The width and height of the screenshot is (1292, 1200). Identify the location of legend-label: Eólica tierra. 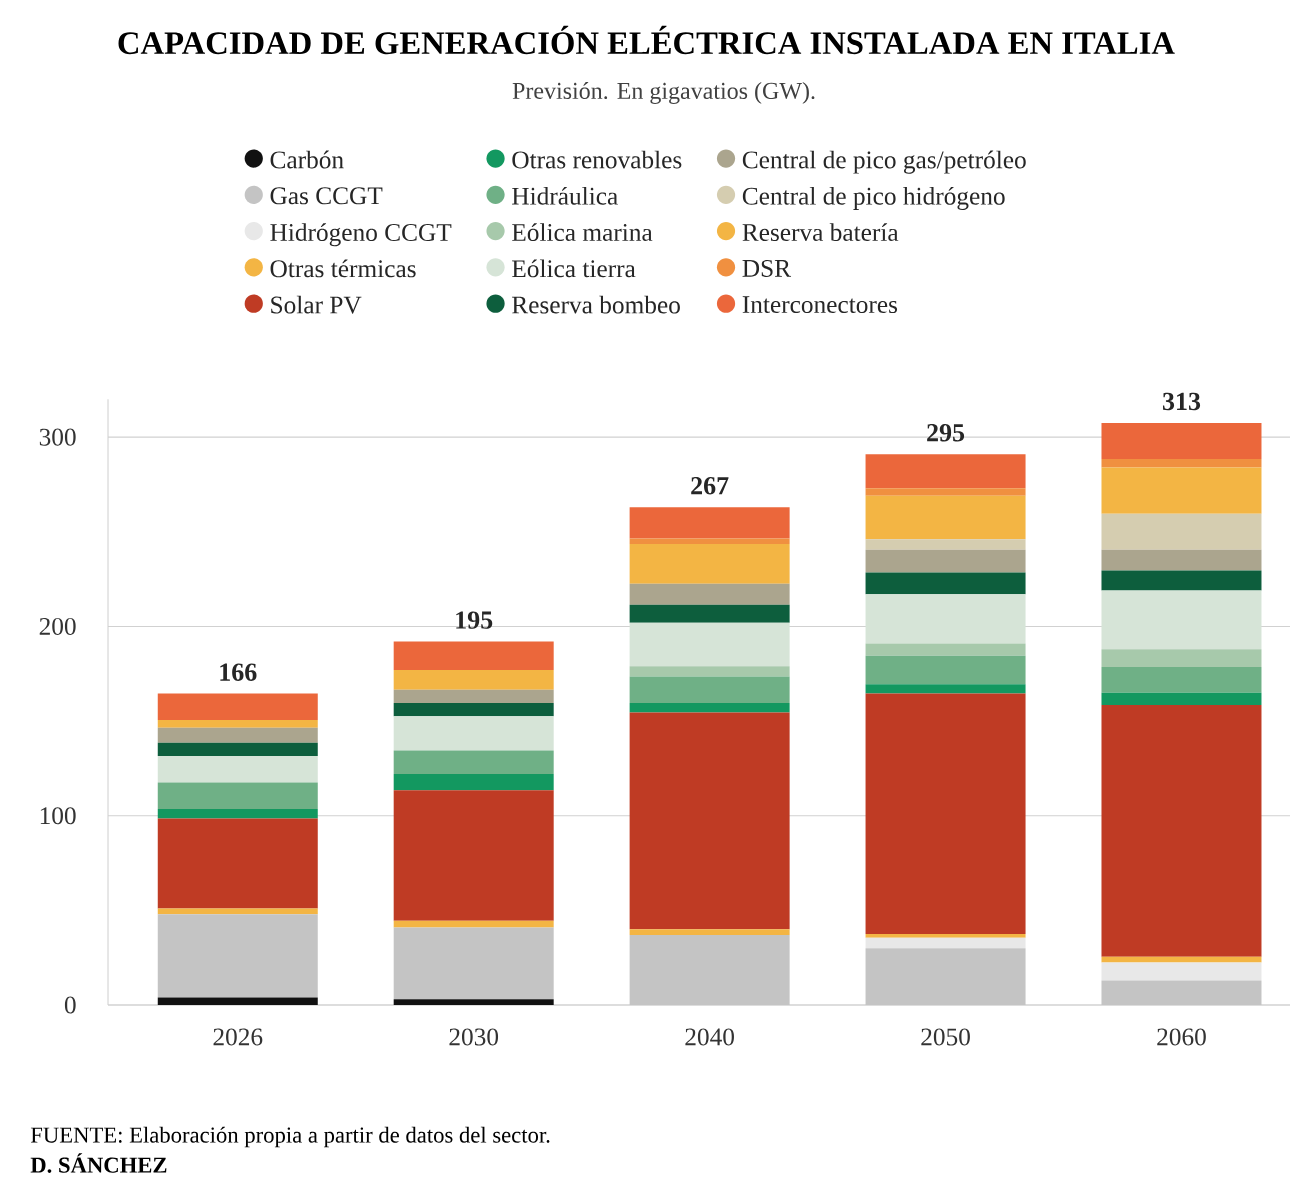
(574, 268).